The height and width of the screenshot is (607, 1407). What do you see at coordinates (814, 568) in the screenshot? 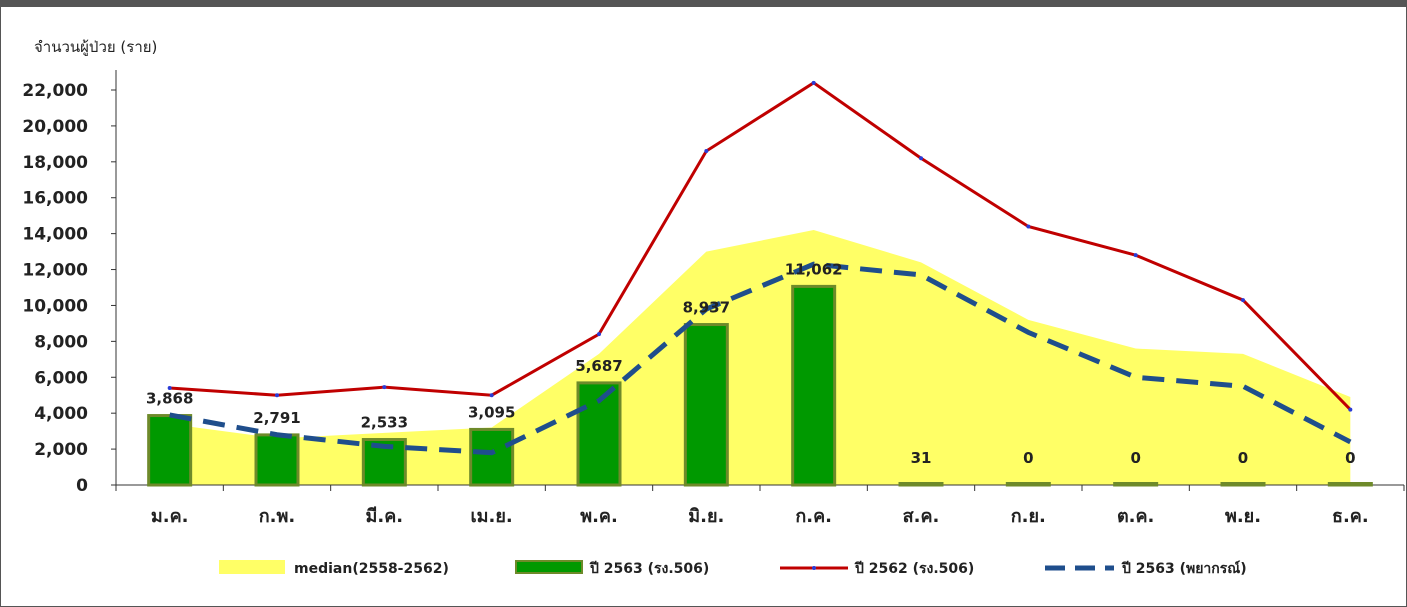
I see `legend-swatch-red-point` at bounding box center [814, 568].